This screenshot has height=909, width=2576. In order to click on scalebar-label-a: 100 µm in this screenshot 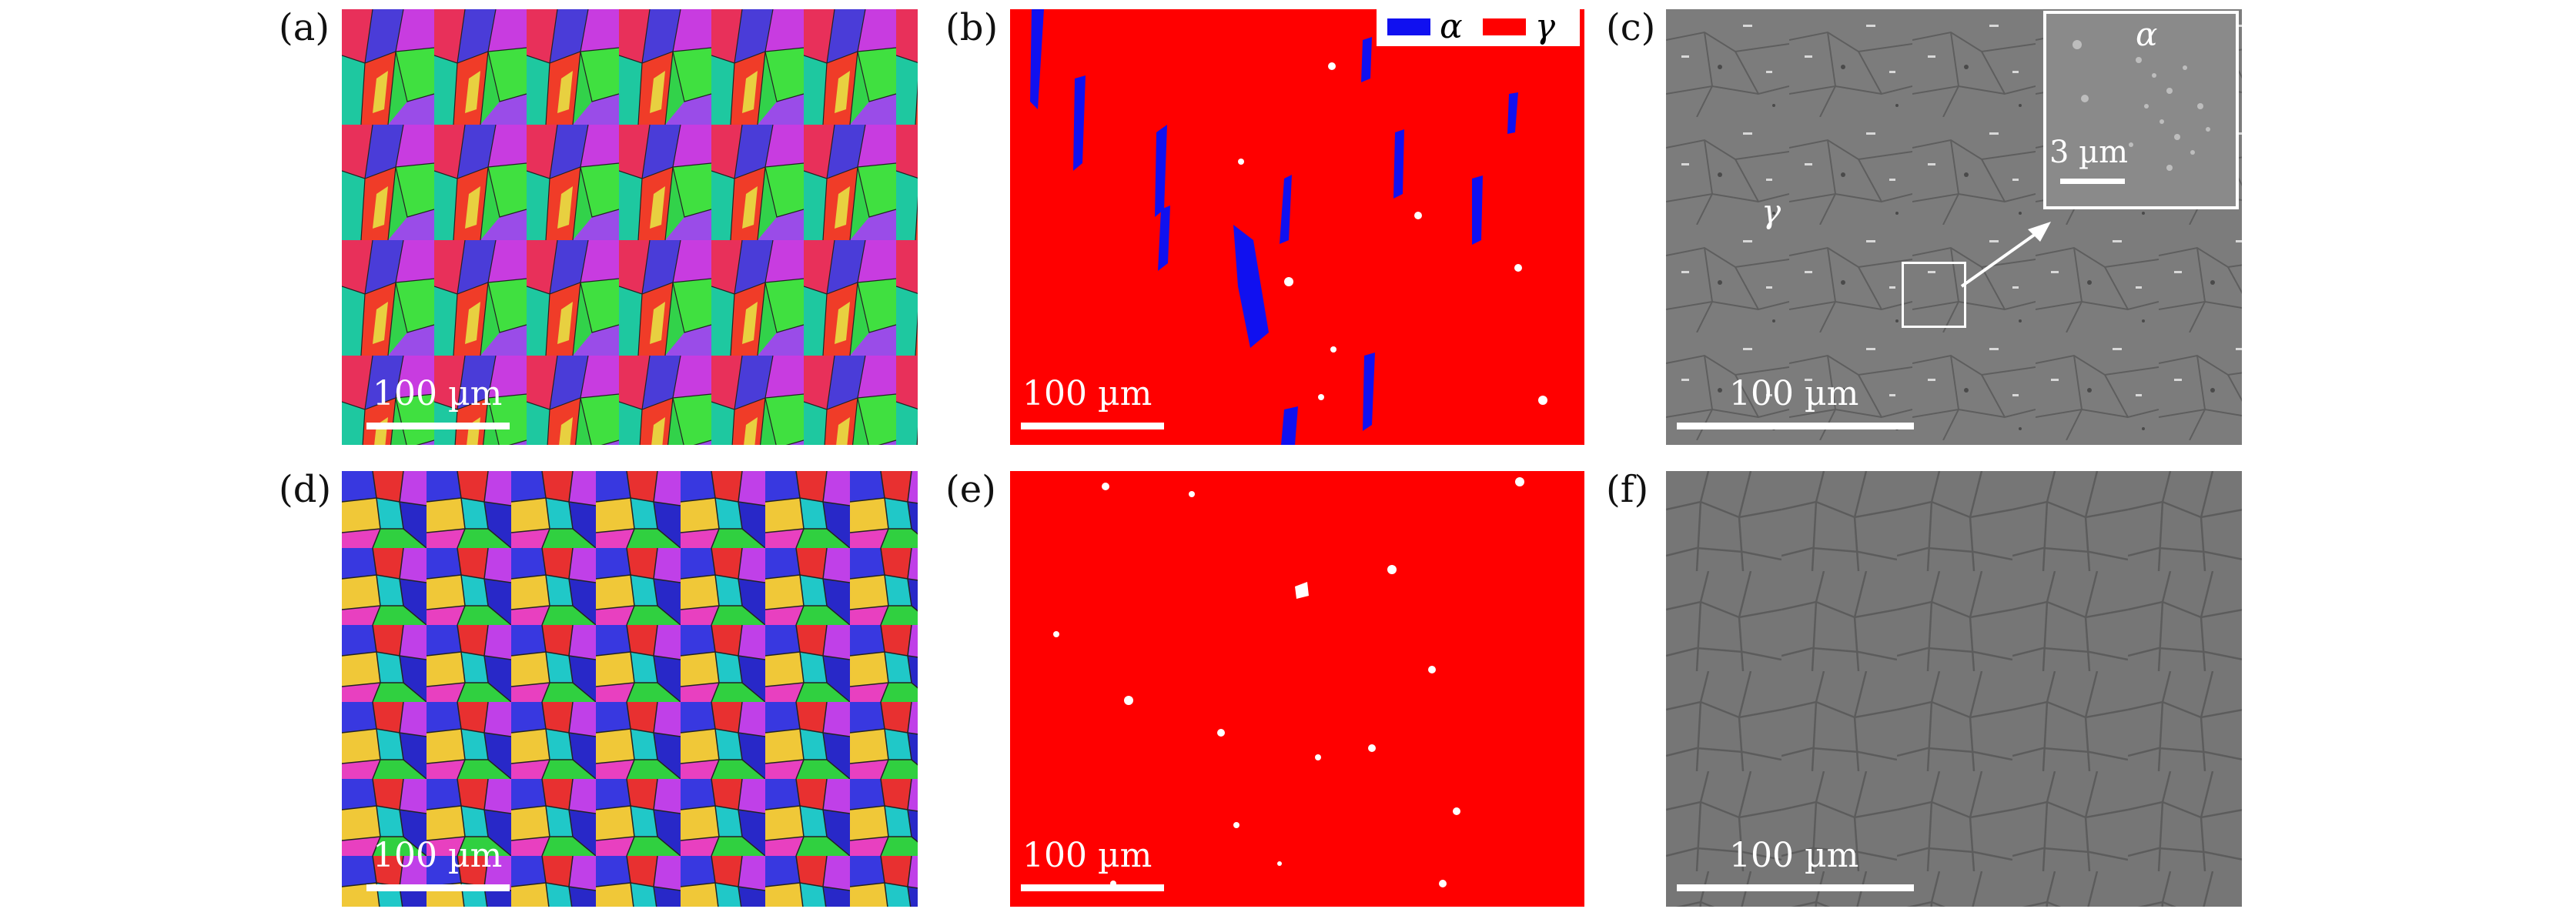, I will do `click(438, 393)`.